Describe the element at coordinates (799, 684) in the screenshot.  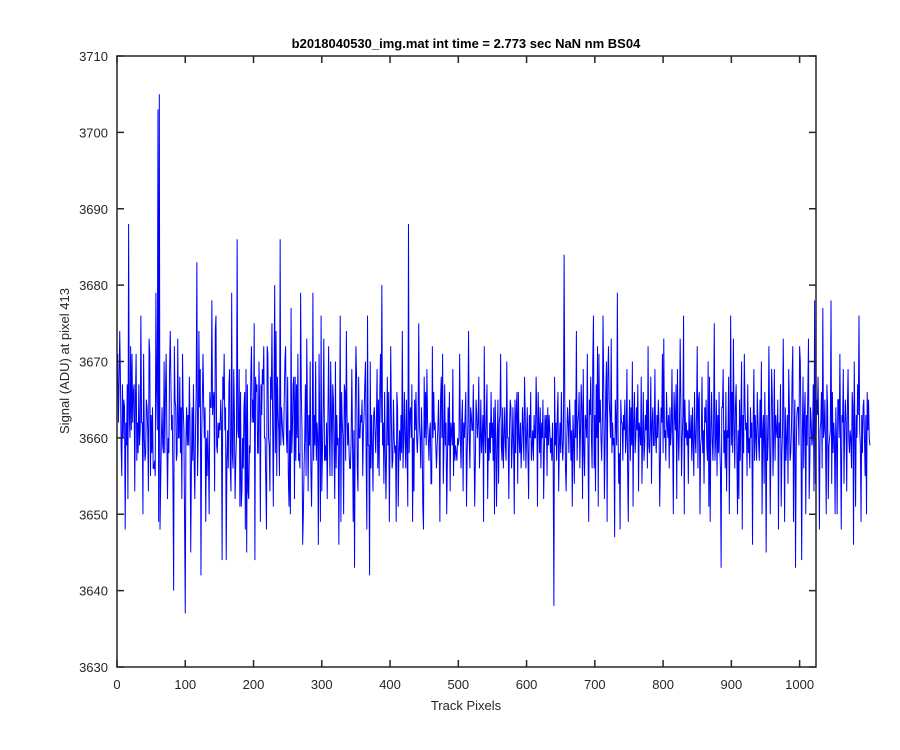
I see `x-tick-label: 1000` at that location.